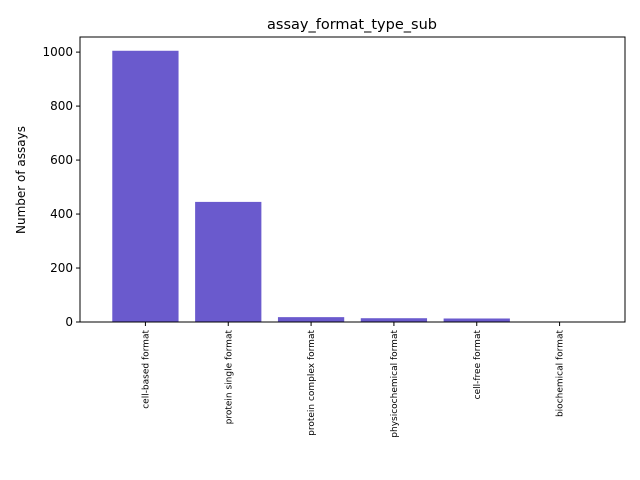  I want to click on x-tick-label: protein single format, so click(229, 377).